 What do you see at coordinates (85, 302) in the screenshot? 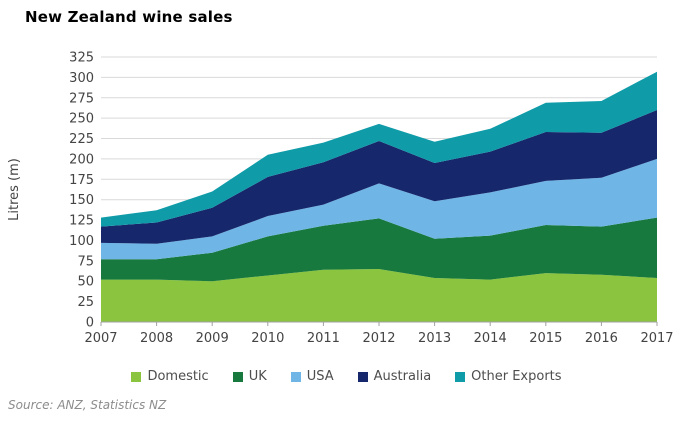
I see `y-tick-label: 25` at bounding box center [85, 302].